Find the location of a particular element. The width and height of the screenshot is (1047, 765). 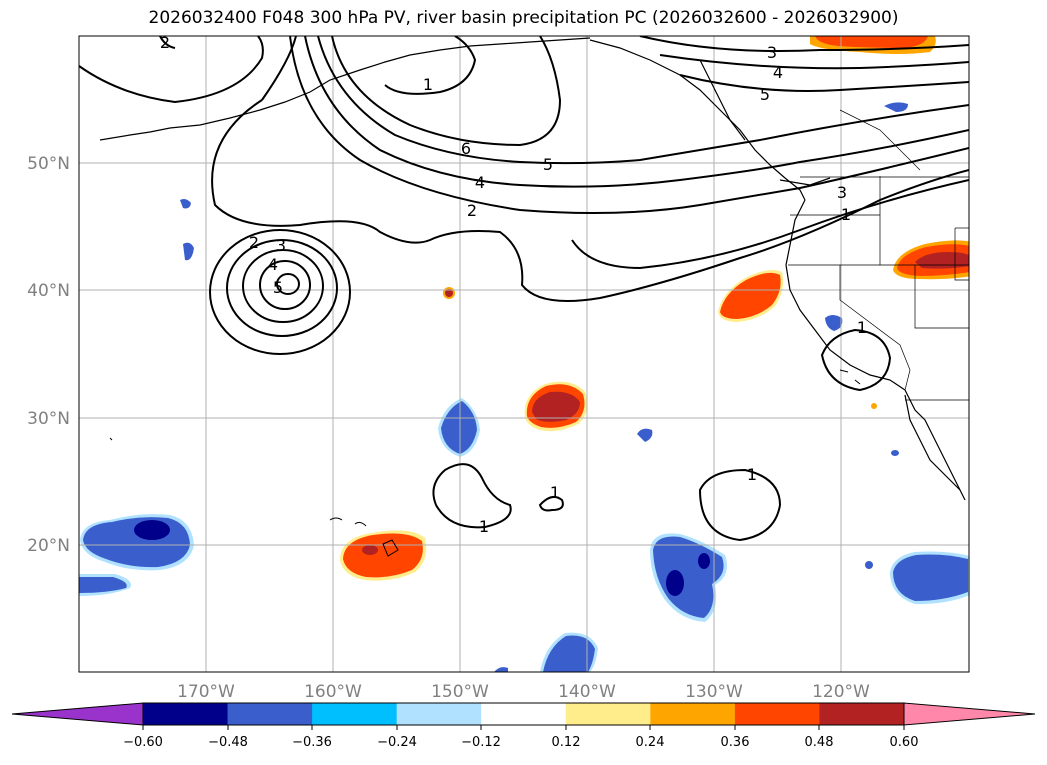

colorbar-ticks is located at coordinates (523, 727).